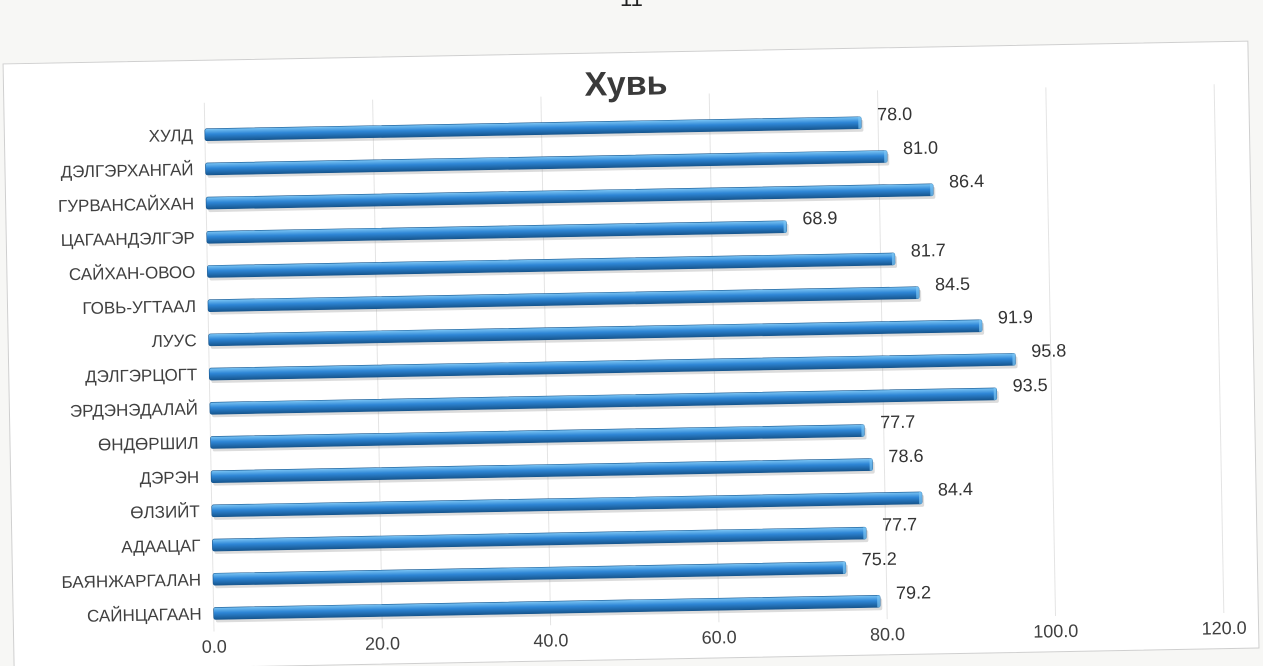 Image resolution: width=1263 pixels, height=666 pixels. What do you see at coordinates (879, 559) in the screenshot?
I see `value-label: 75.2` at bounding box center [879, 559].